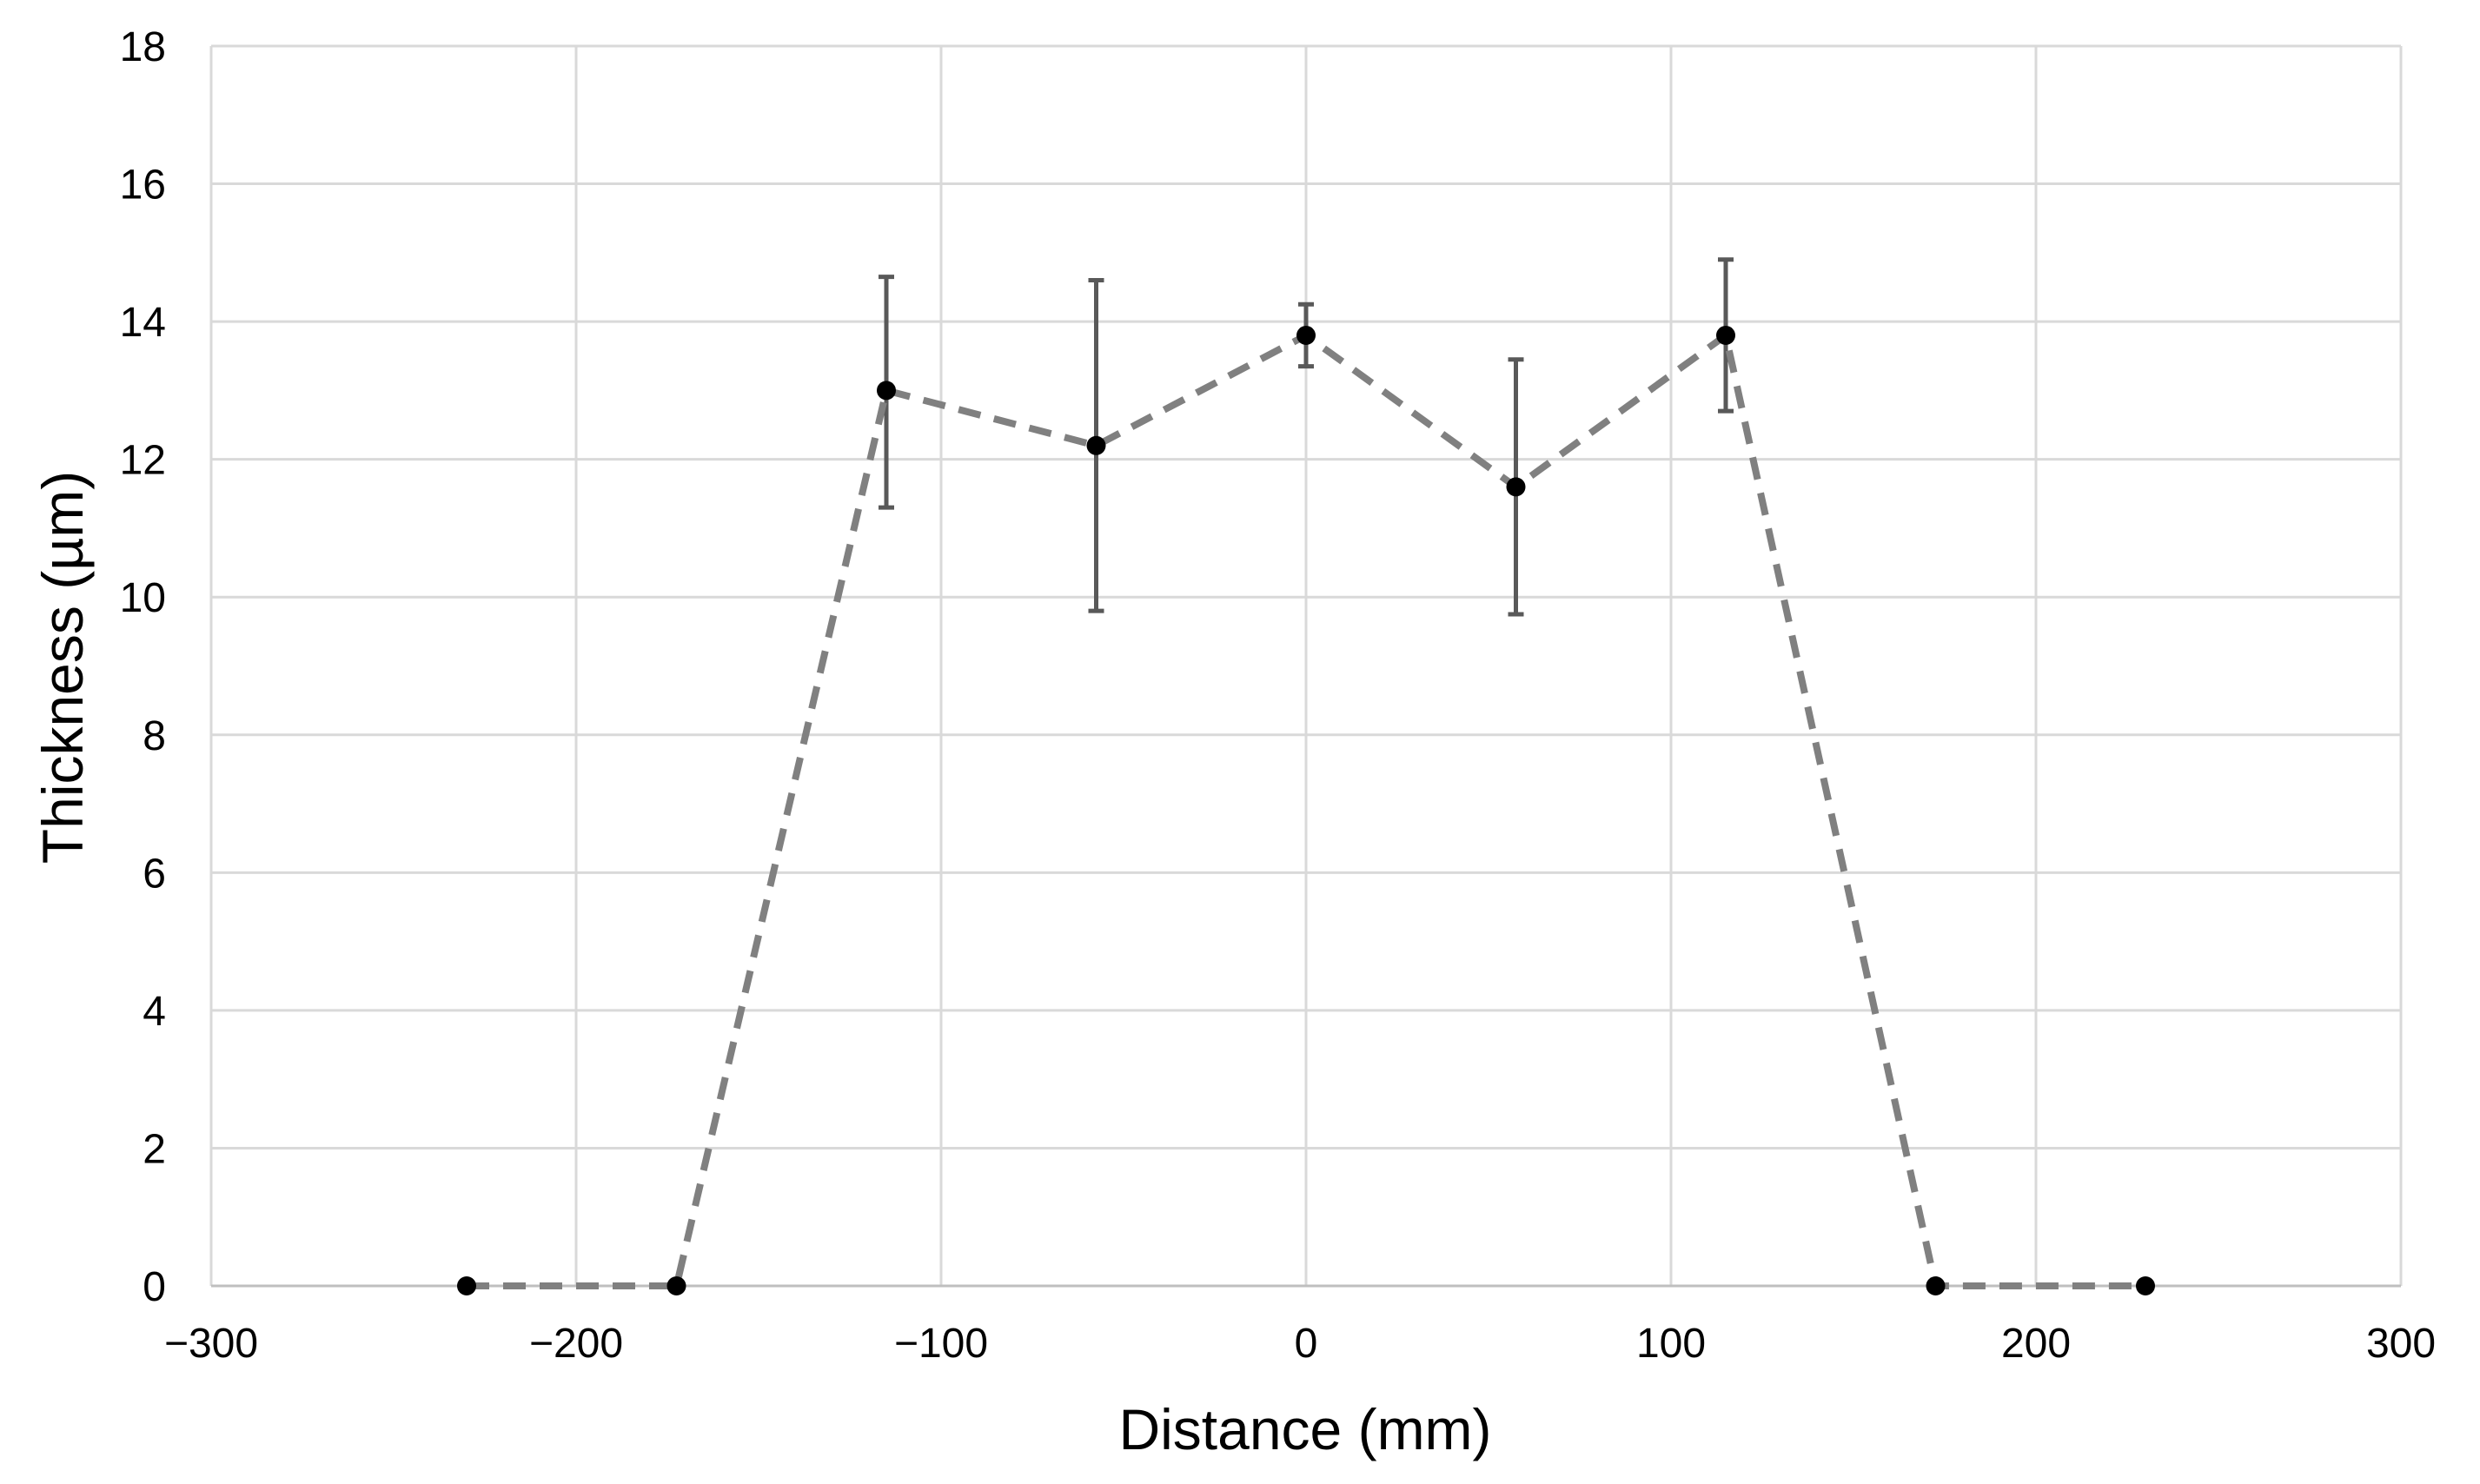  I want to click on x-axis-title: Distance (mm), so click(1305, 1429).